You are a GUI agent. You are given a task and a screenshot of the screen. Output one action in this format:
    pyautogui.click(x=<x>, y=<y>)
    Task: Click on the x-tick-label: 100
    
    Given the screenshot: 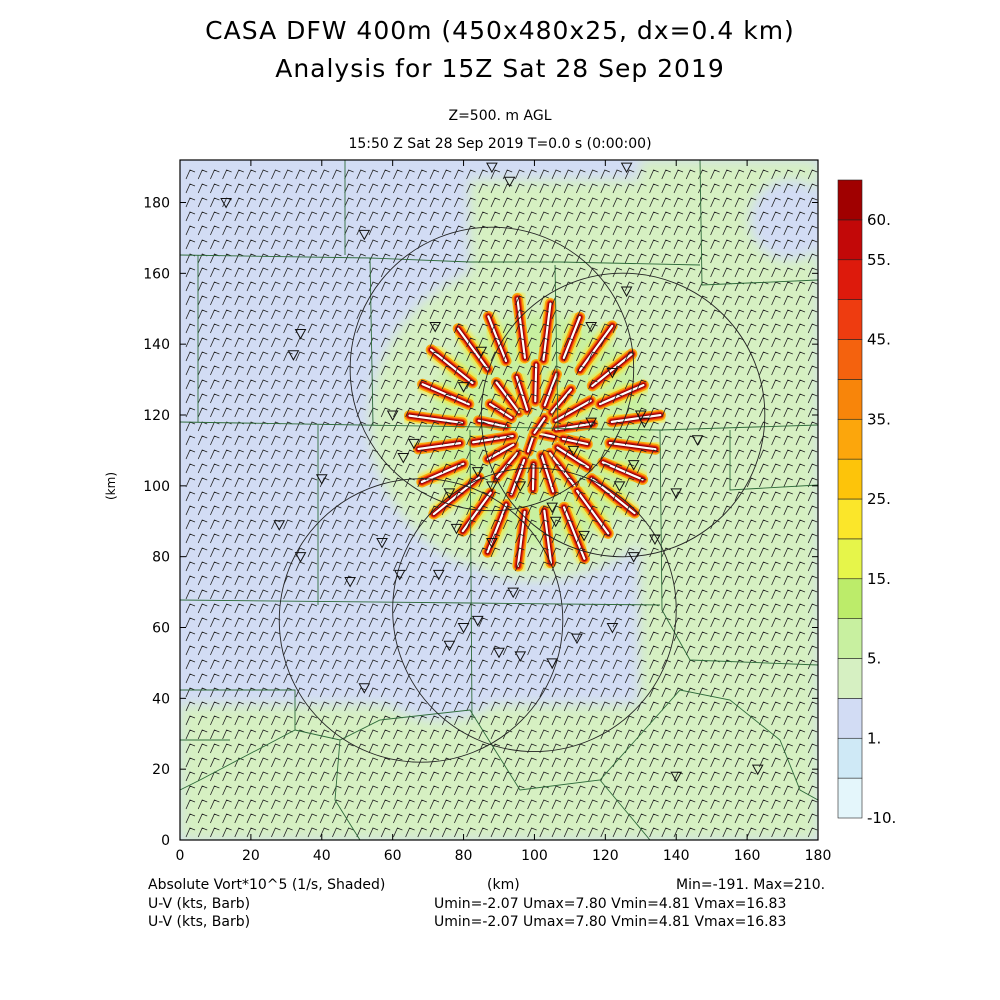 What is the action you would take?
    pyautogui.click(x=534, y=856)
    